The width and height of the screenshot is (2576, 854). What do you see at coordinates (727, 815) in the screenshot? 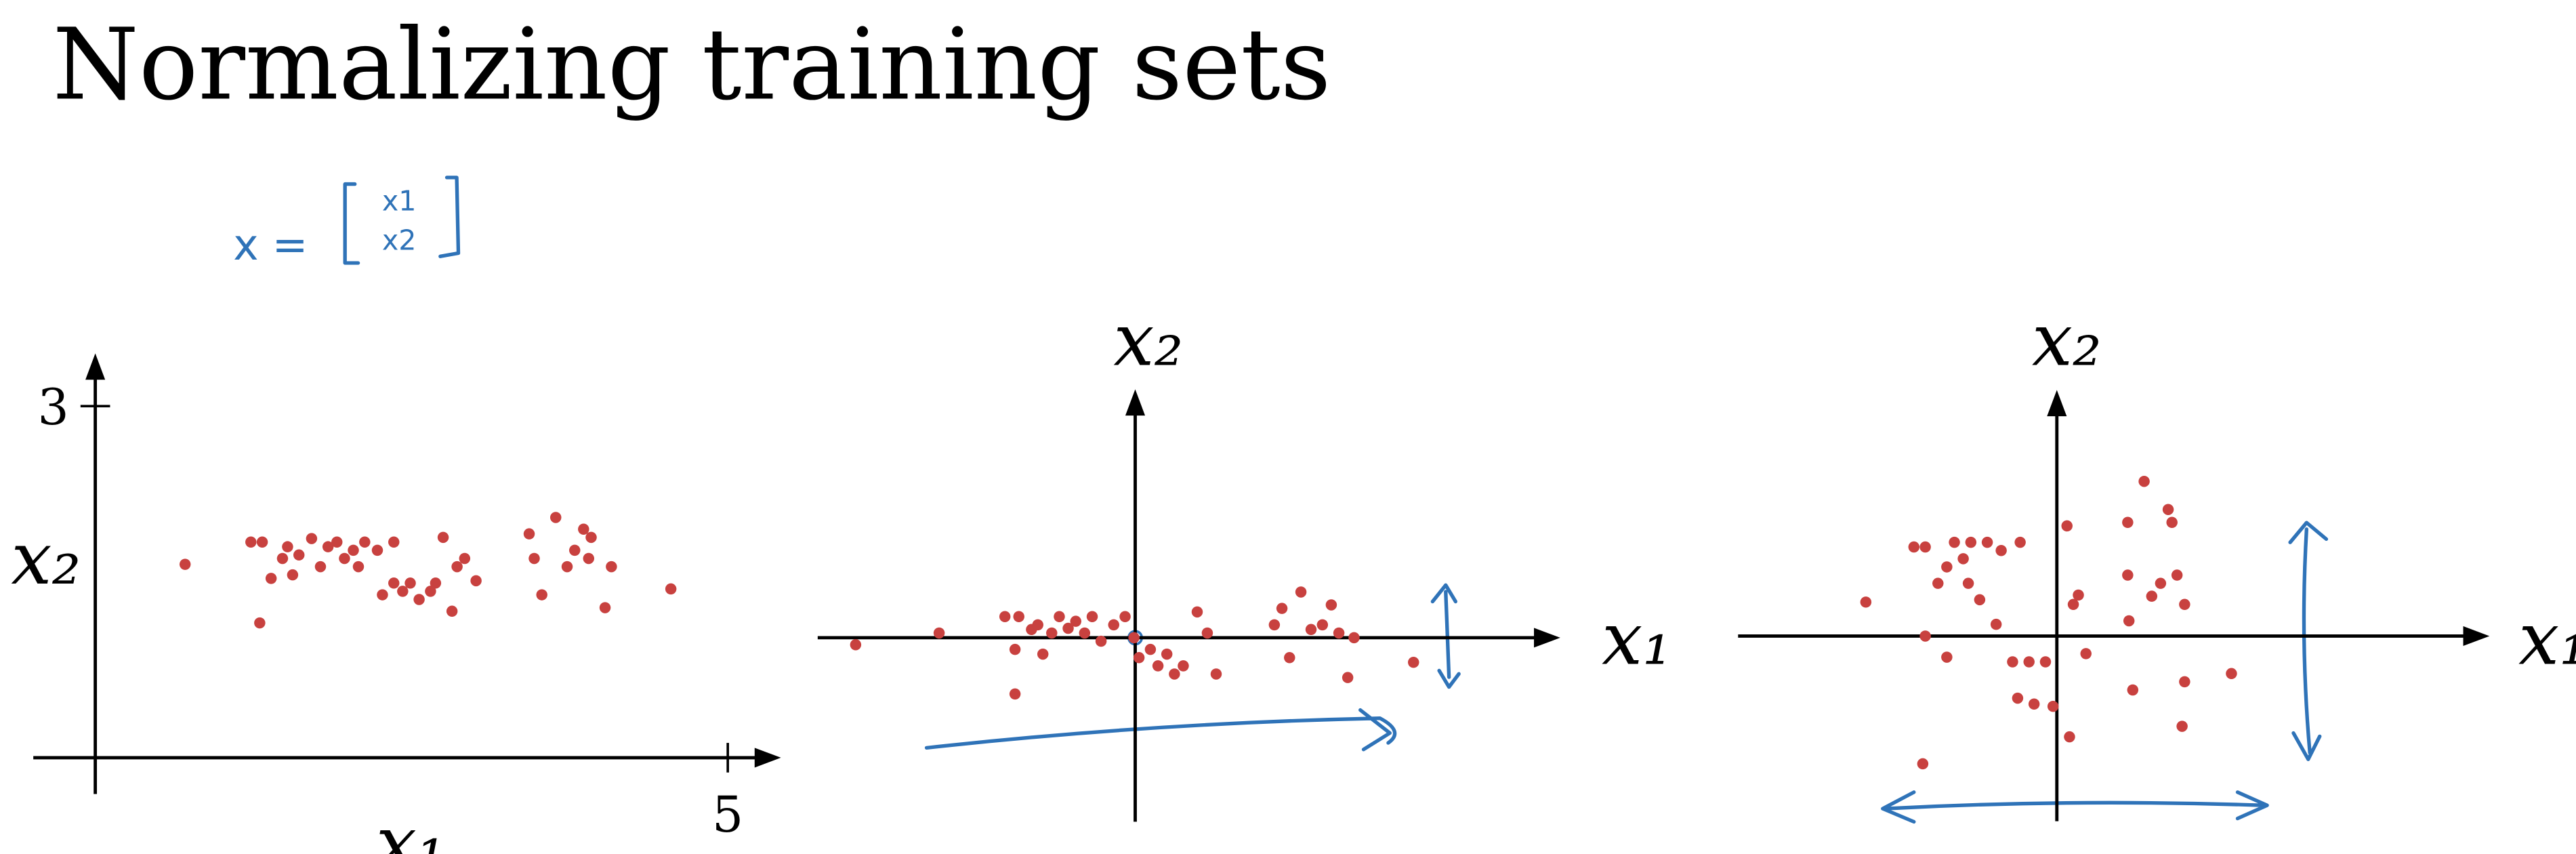
I see `x-tick-label: 5` at bounding box center [727, 815].